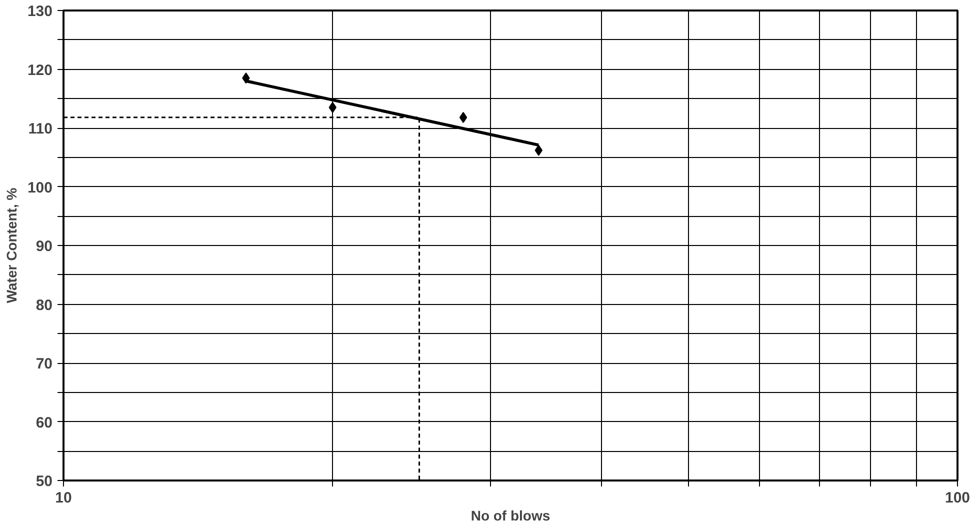 The image size is (977, 526). I want to click on y-tick-label: 70, so click(44, 364).